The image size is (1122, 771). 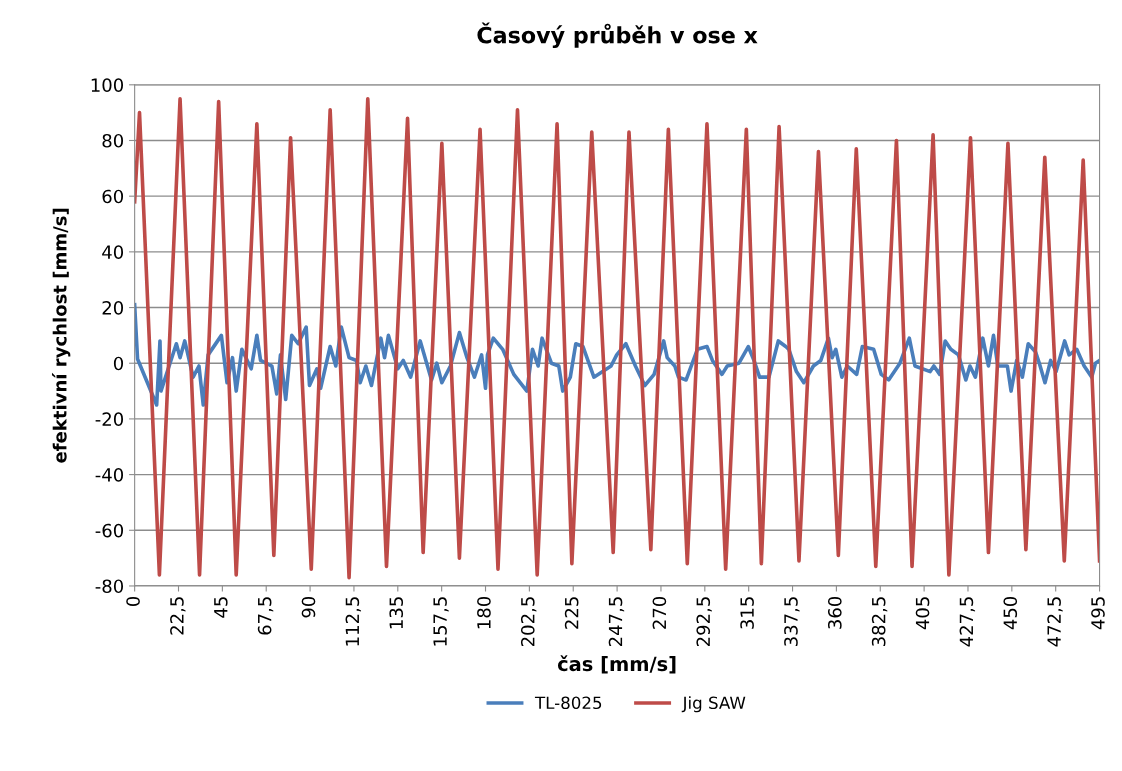 I want to click on x-tick-label: 225, so click(x=571, y=613).